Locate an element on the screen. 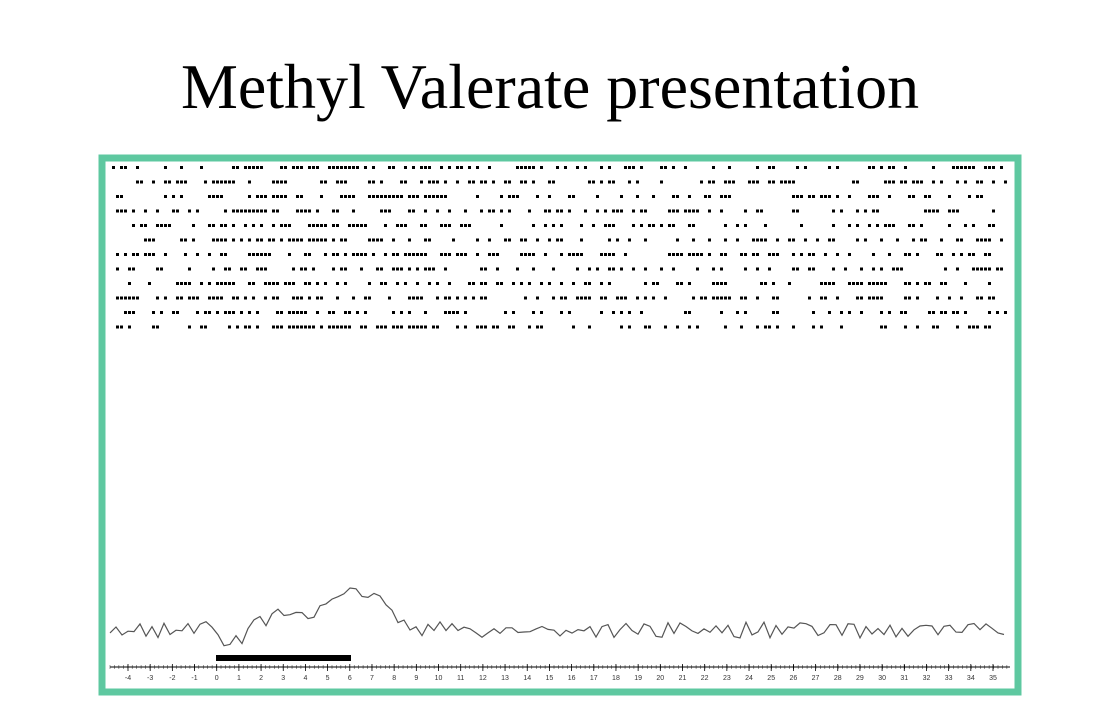 This screenshot has height=712, width=1096. tick-label: 17 is located at coordinates (594, 678).